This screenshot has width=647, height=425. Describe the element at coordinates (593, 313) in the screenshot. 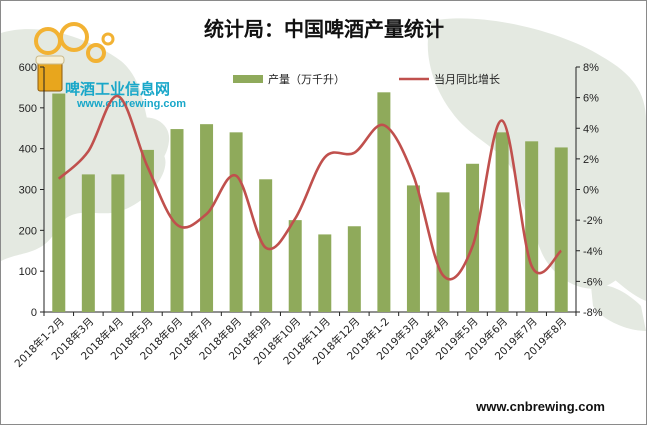

I see `y-right-tick-label: -8%` at that location.